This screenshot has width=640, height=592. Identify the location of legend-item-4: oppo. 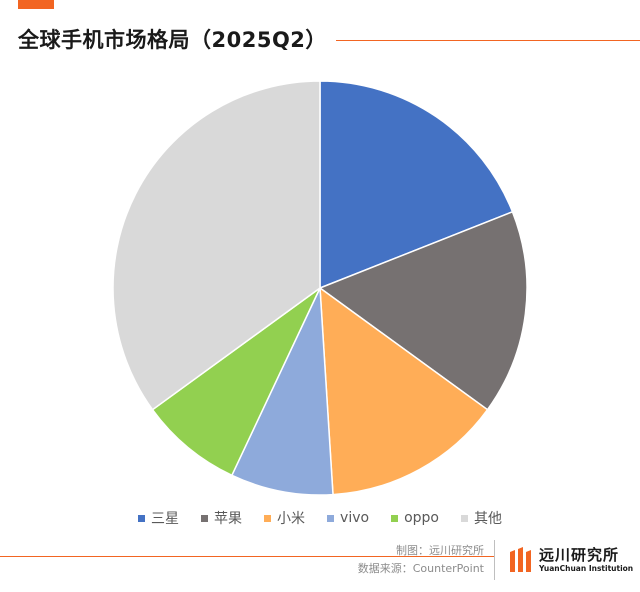
(415, 518).